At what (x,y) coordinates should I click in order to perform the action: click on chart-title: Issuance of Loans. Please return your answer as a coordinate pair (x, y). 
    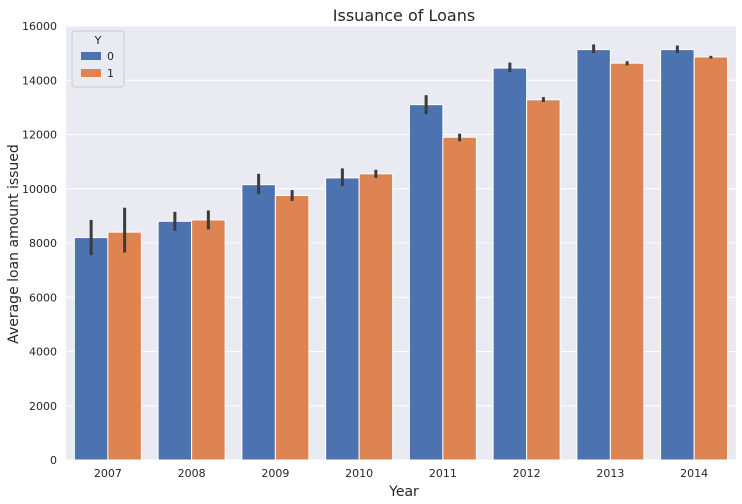
    Looking at the image, I should click on (404, 15).